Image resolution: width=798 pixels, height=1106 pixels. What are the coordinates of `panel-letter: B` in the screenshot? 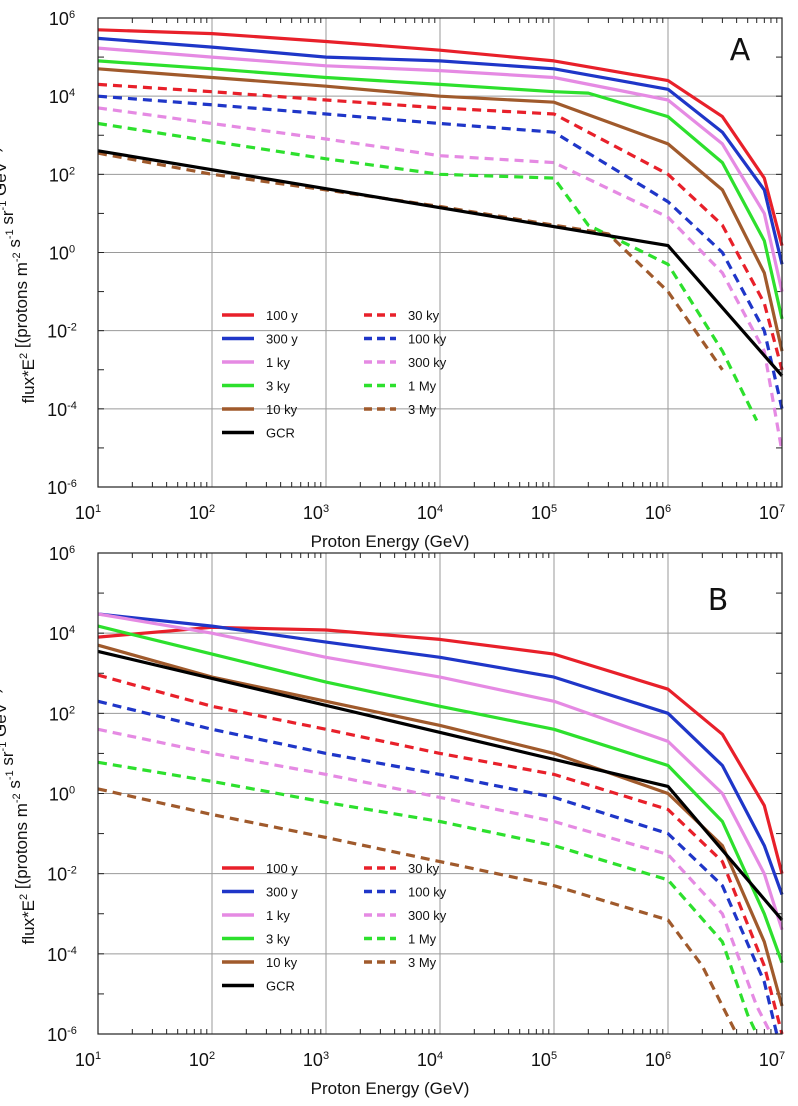 It's located at (718, 600).